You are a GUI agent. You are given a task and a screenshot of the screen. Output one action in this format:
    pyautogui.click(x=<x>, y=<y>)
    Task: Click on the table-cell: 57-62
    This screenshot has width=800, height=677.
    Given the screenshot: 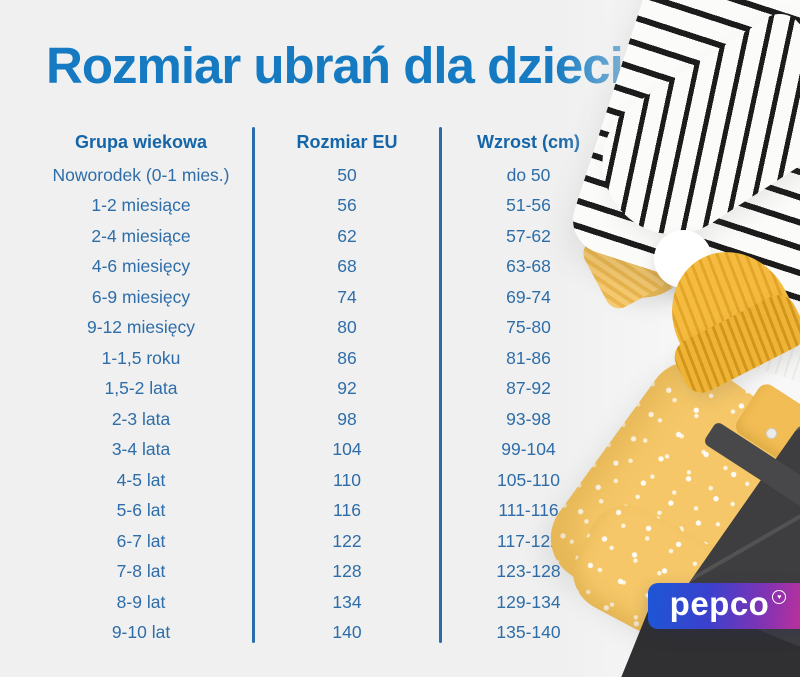 What is the action you would take?
    pyautogui.click(x=528, y=235)
    